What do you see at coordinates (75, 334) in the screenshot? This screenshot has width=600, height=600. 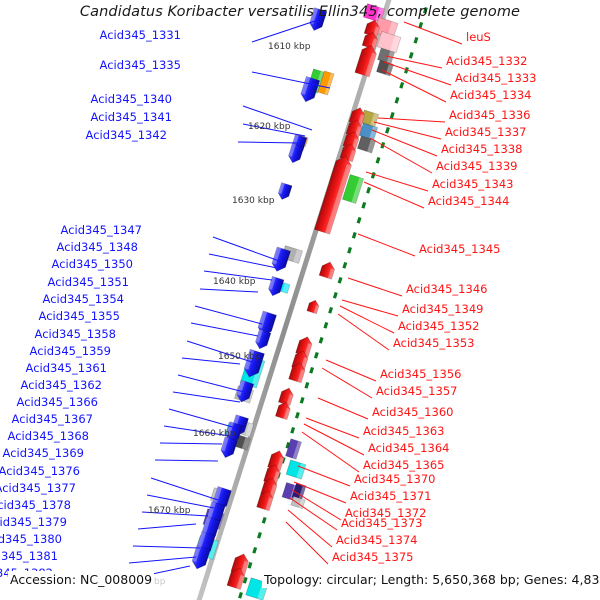 I see `gene-label-forward: Acid345_1358` at bounding box center [75, 334].